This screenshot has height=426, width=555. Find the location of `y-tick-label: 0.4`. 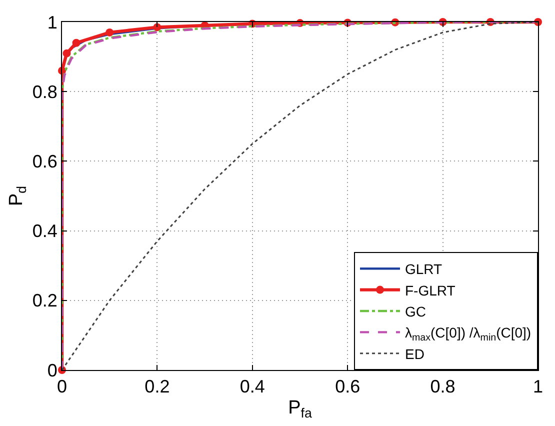

y-tick-label: 0.4 is located at coordinates (45, 231).